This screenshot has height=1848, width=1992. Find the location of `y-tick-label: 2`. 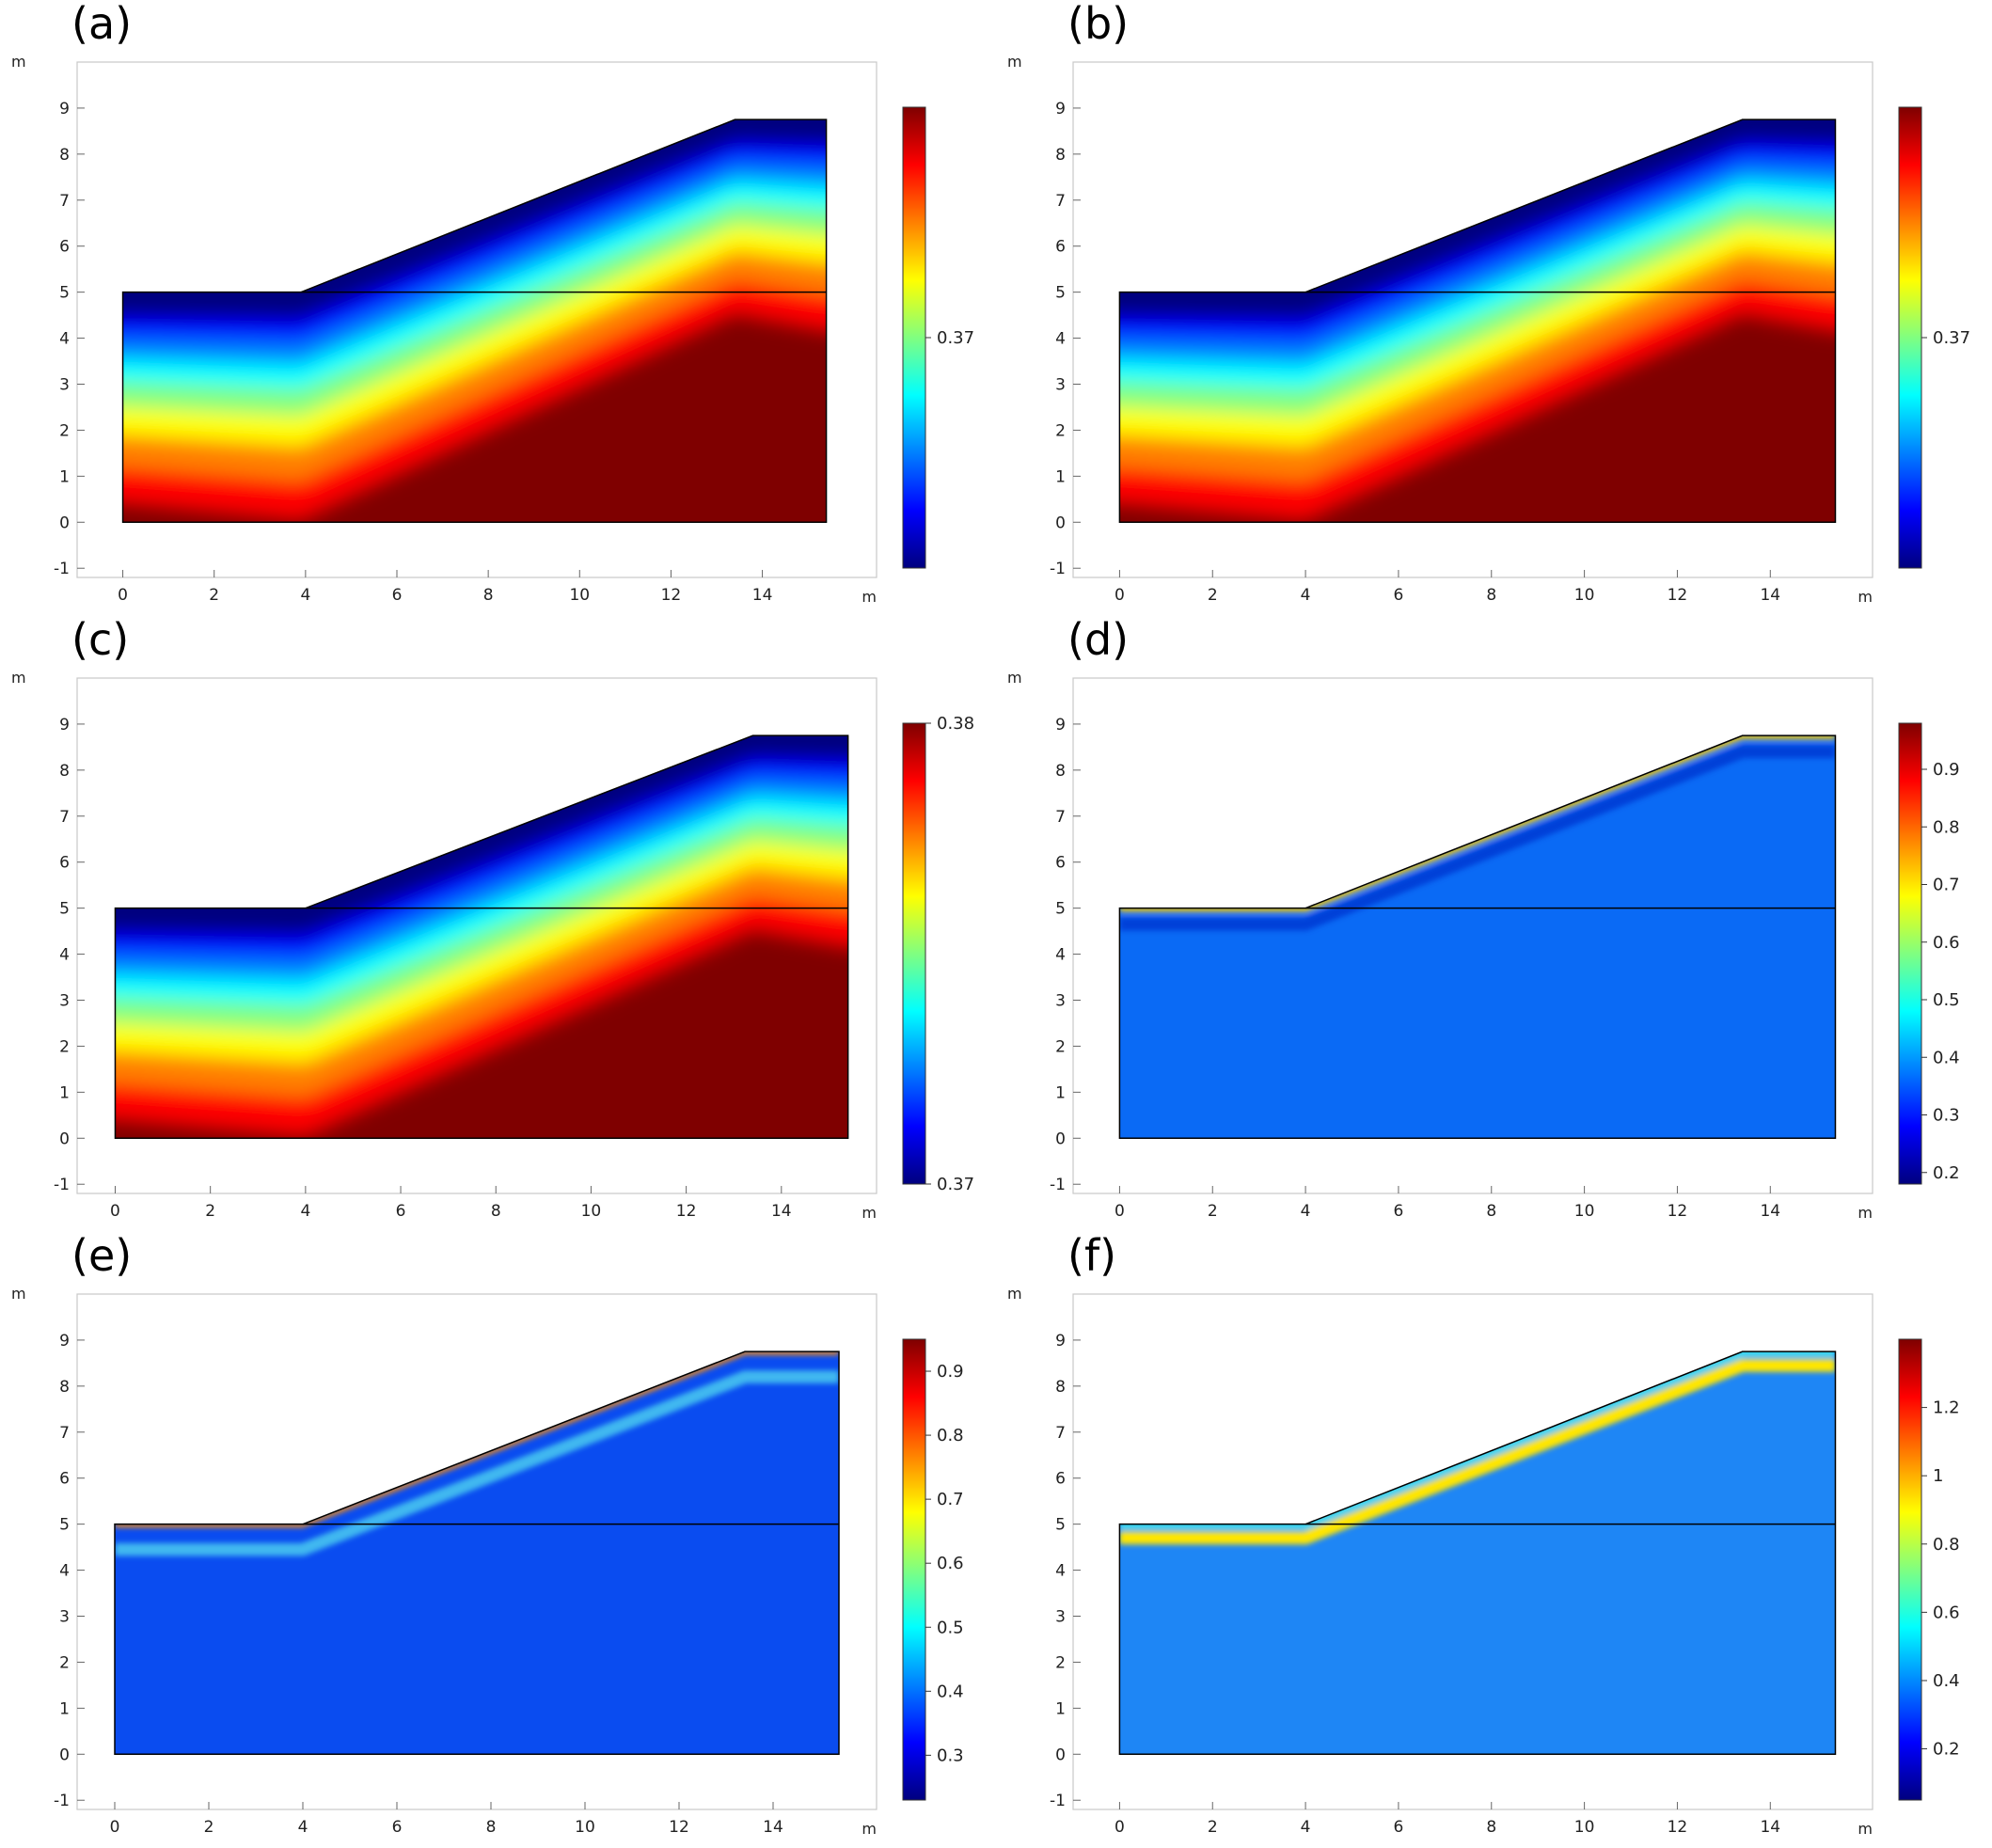

y-tick-label: 2 is located at coordinates (64, 430).